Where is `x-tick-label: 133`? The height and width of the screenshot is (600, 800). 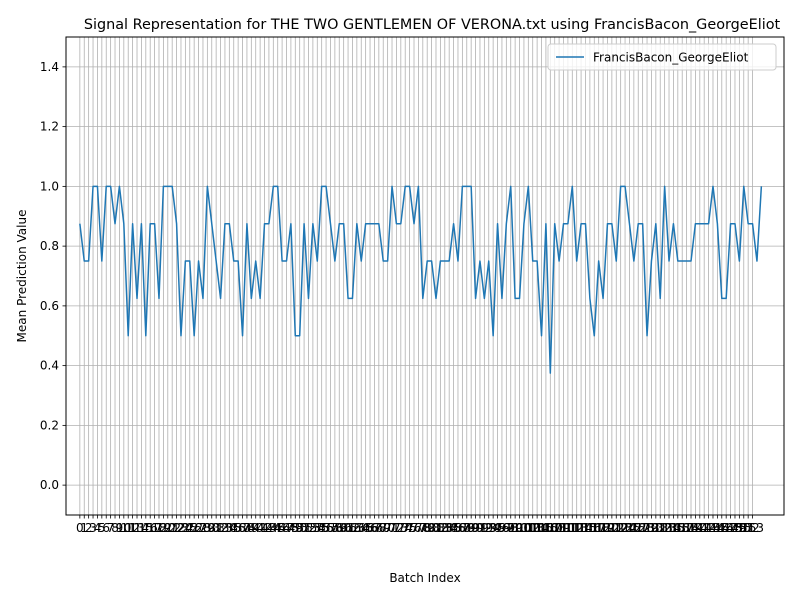 x-tick-label: 133 is located at coordinates (664, 528).